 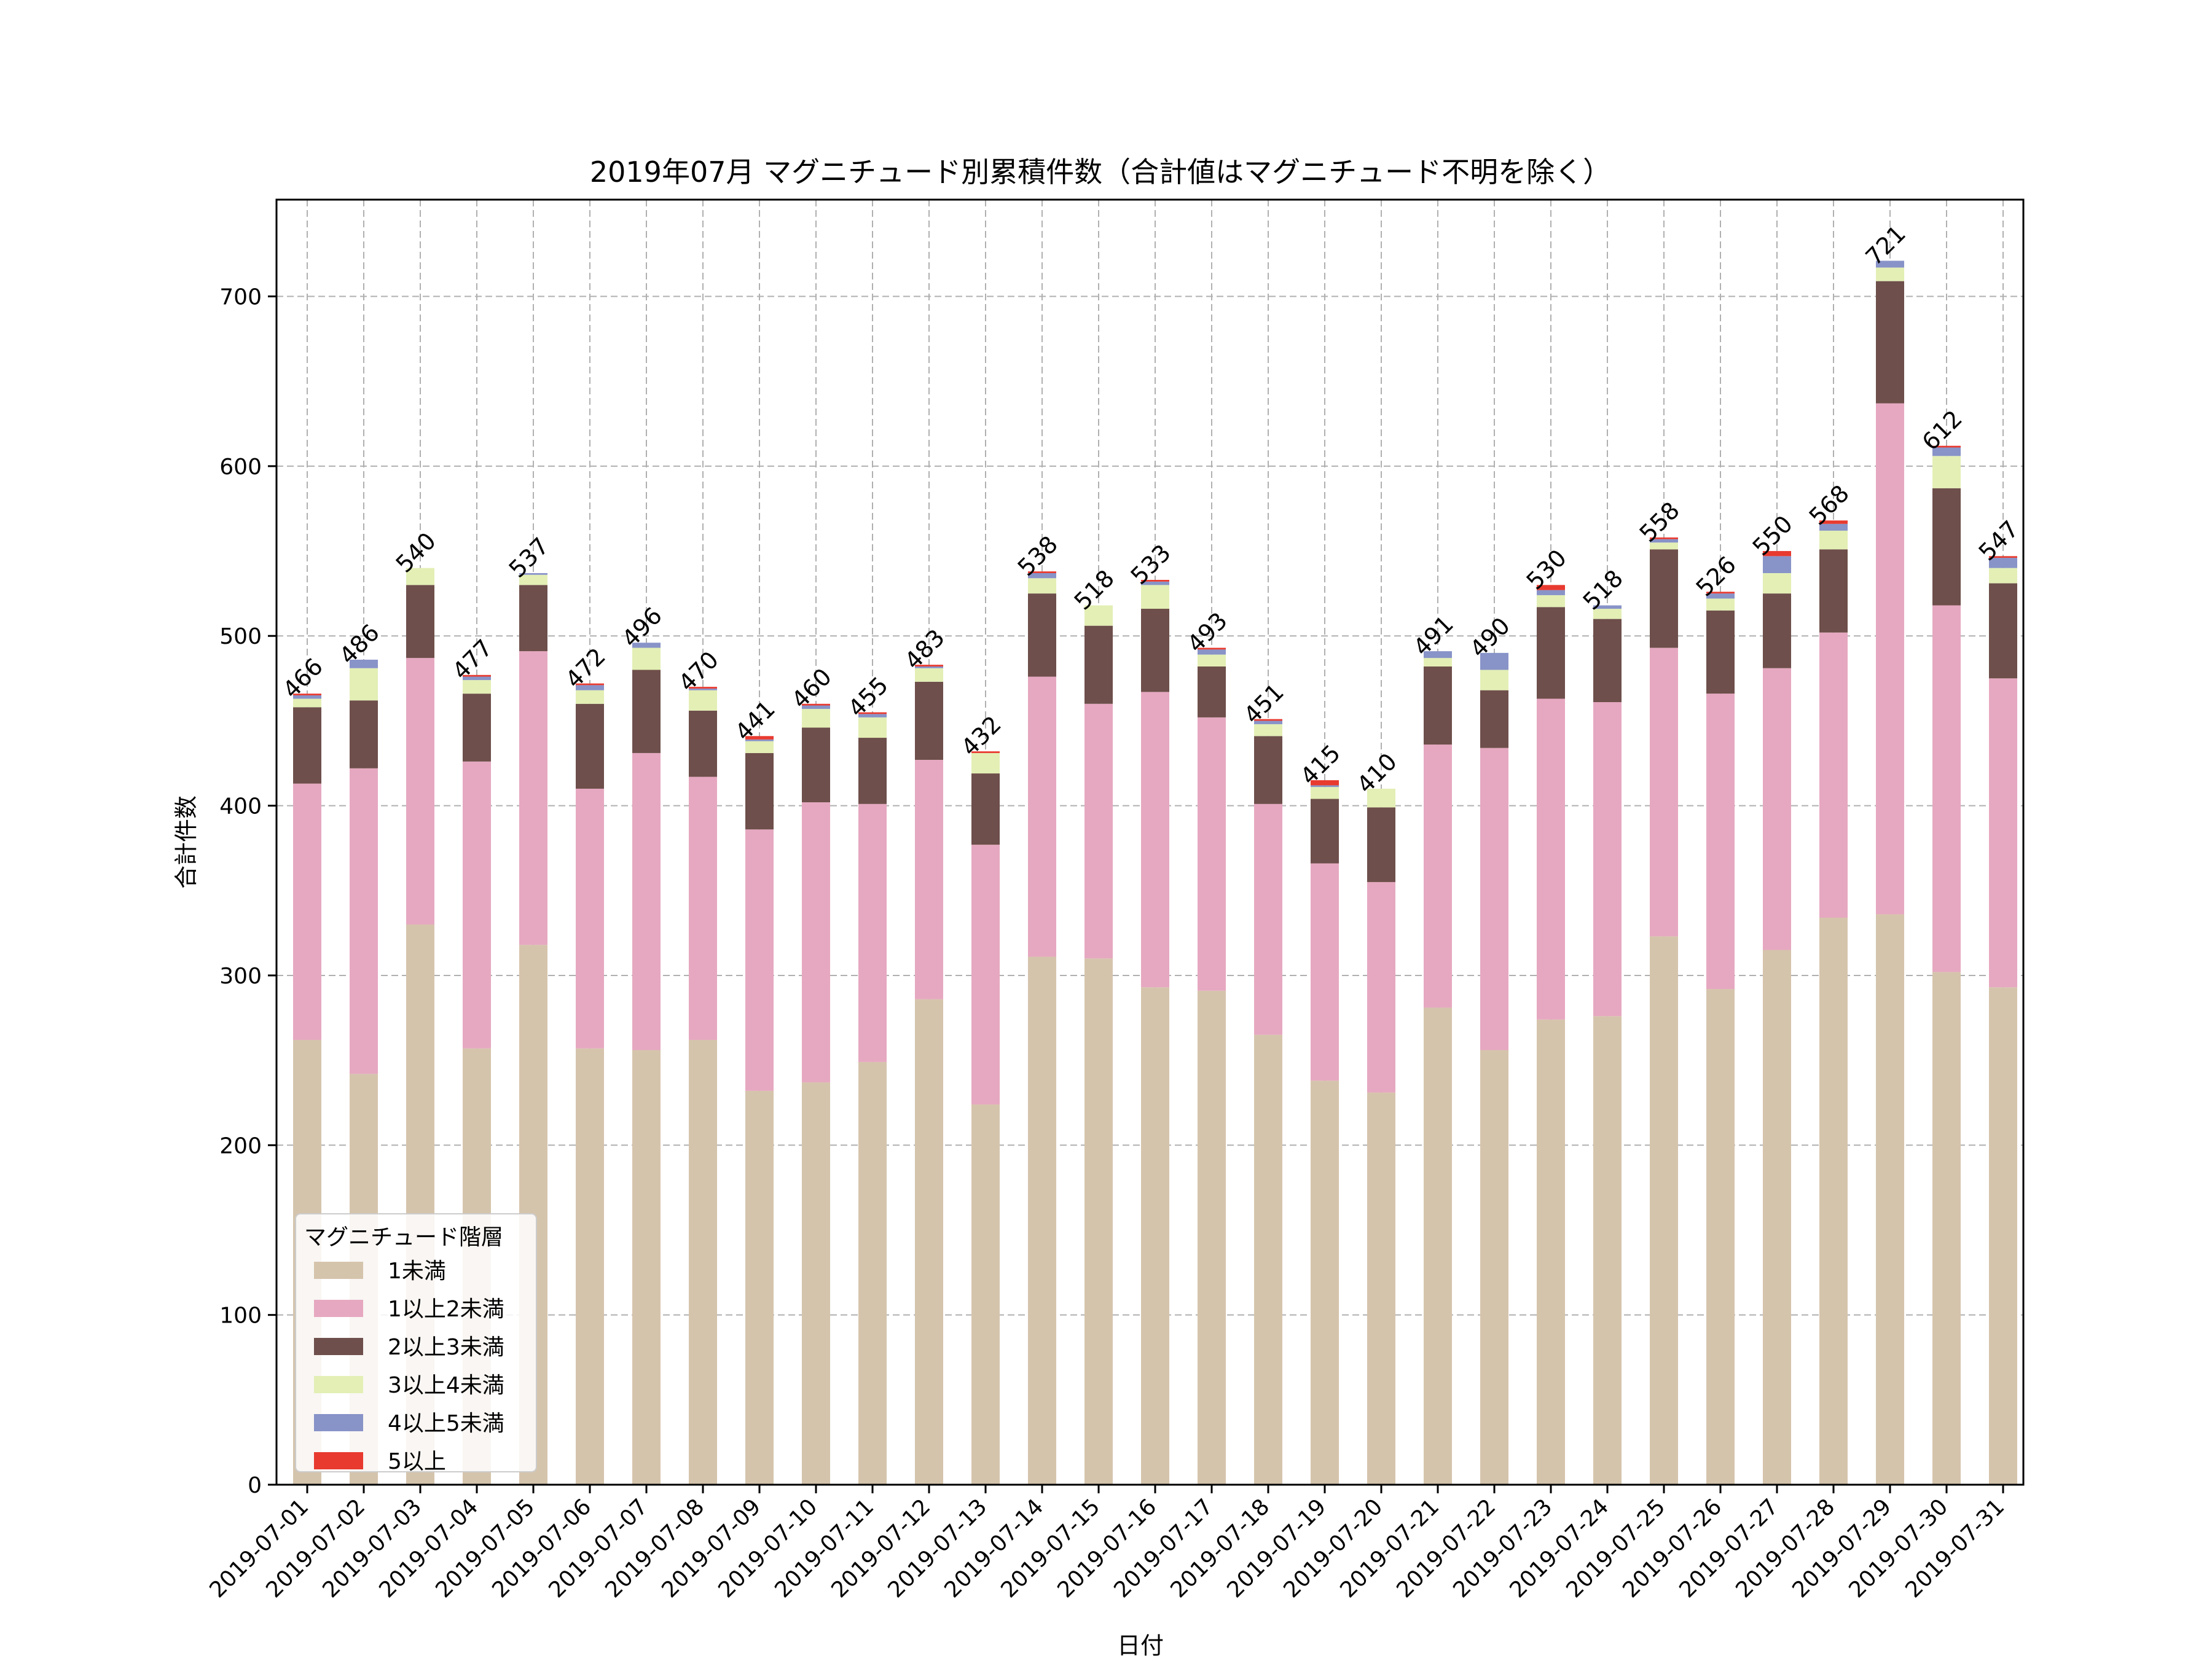 What do you see at coordinates (417, 1461) in the screenshot?
I see `legend-entry: 5以上` at bounding box center [417, 1461].